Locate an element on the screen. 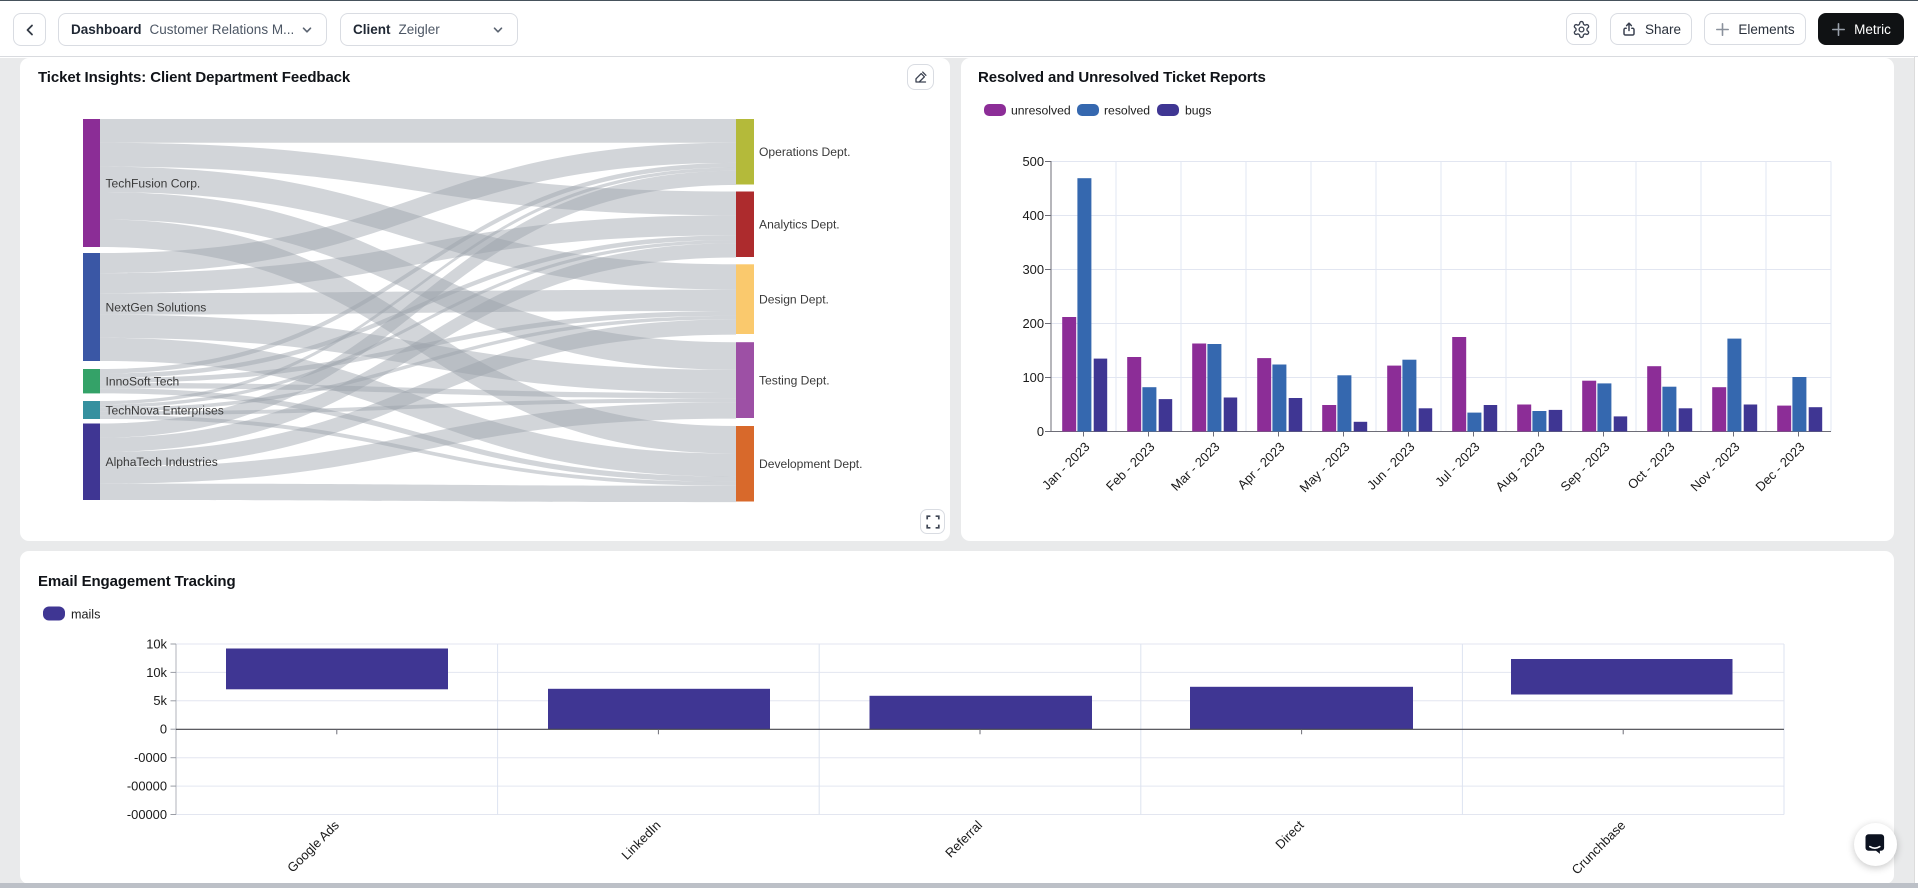 Image resolution: width=1918 pixels, height=888 pixels. svg-text: Design Dept. is located at coordinates (794, 299).